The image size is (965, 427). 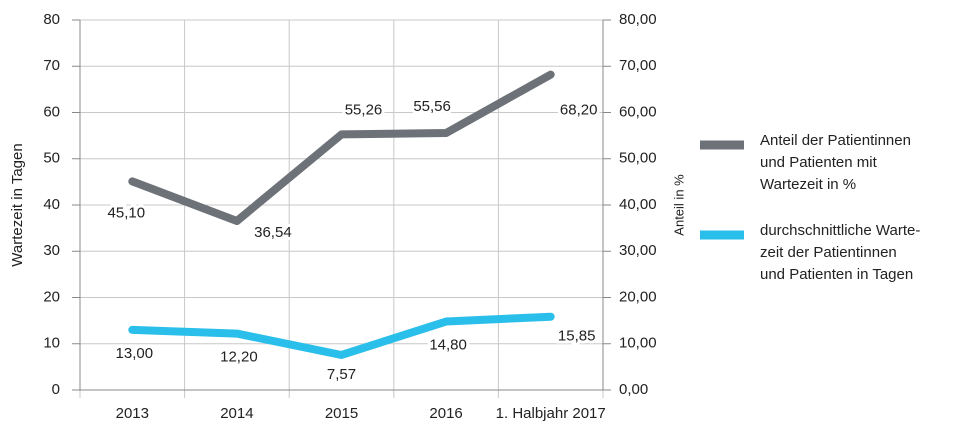 I want to click on y2-tick-label: 20,00, so click(x=638, y=296).